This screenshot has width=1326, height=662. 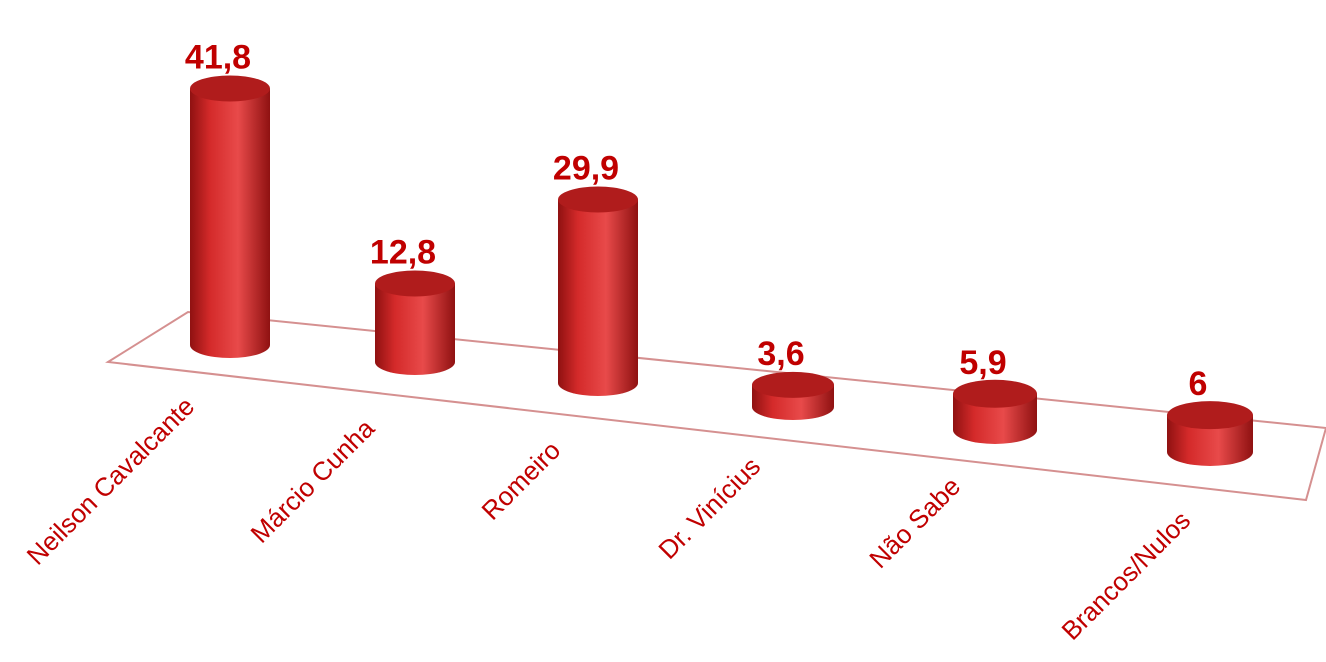 What do you see at coordinates (218, 58) in the screenshot?
I see `value-label: 41,8` at bounding box center [218, 58].